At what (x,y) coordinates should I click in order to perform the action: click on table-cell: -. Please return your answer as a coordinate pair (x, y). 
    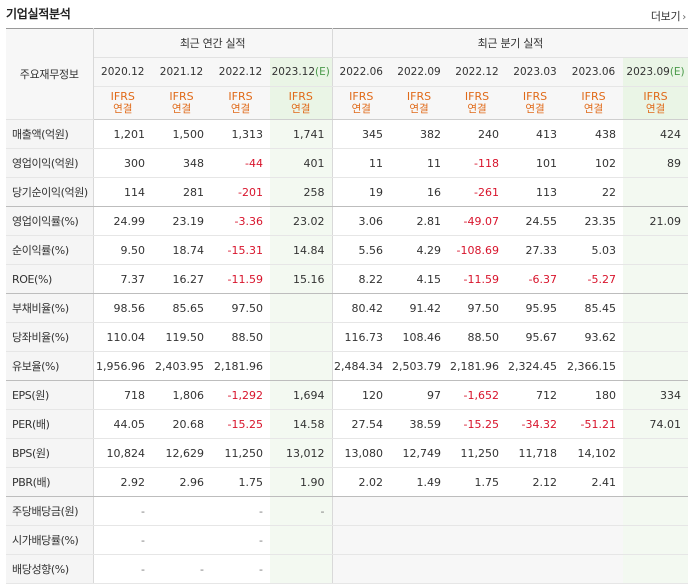
    Looking at the image, I should click on (122, 569).